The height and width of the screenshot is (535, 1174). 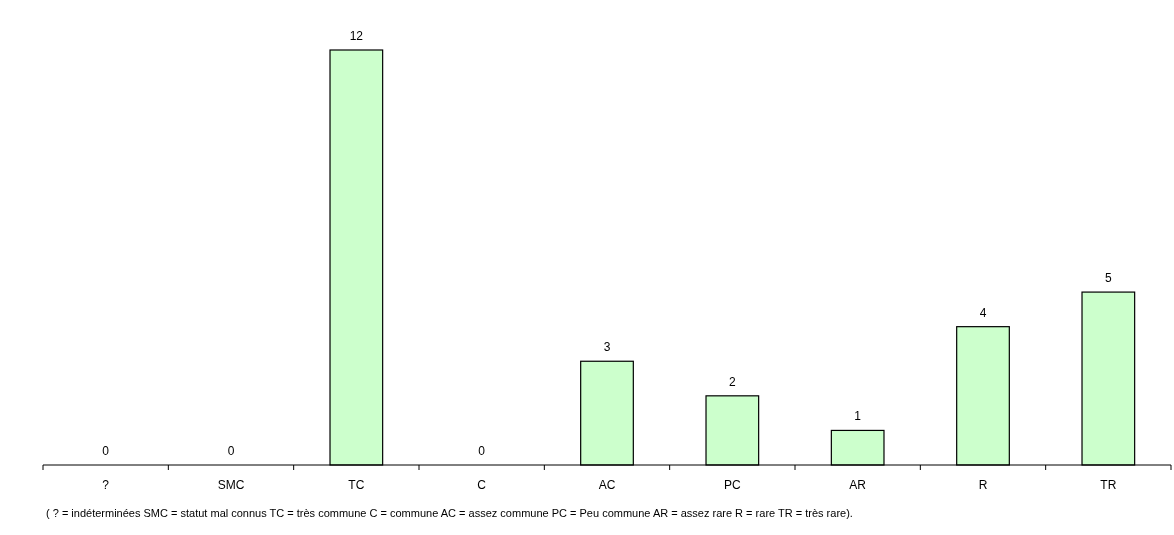 I want to click on data-label: 4, so click(x=983, y=312).